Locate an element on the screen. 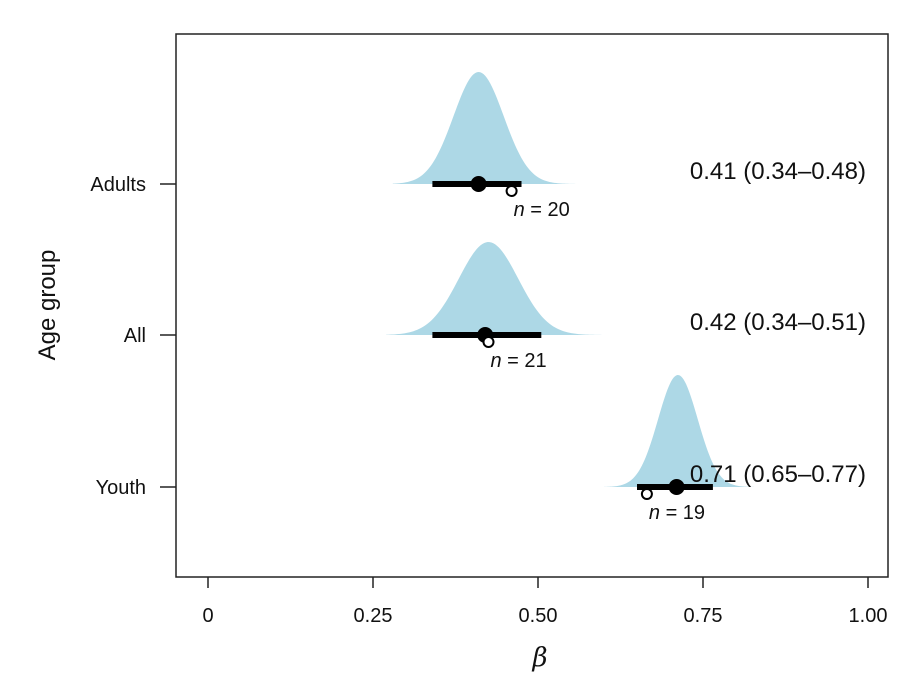 This screenshot has width=902, height=676. x-tick-label: 0 is located at coordinates (207, 616).